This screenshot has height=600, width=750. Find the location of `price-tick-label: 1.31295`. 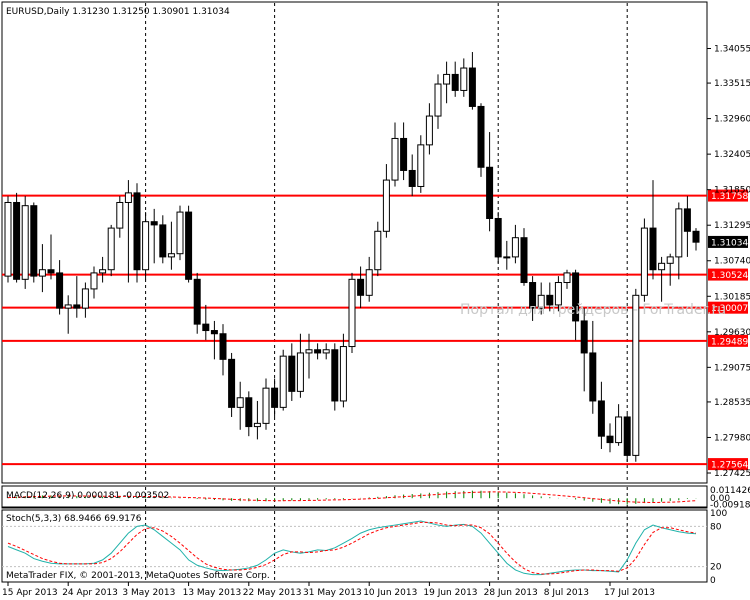

price-tick-label: 1.31295 is located at coordinates (732, 226).